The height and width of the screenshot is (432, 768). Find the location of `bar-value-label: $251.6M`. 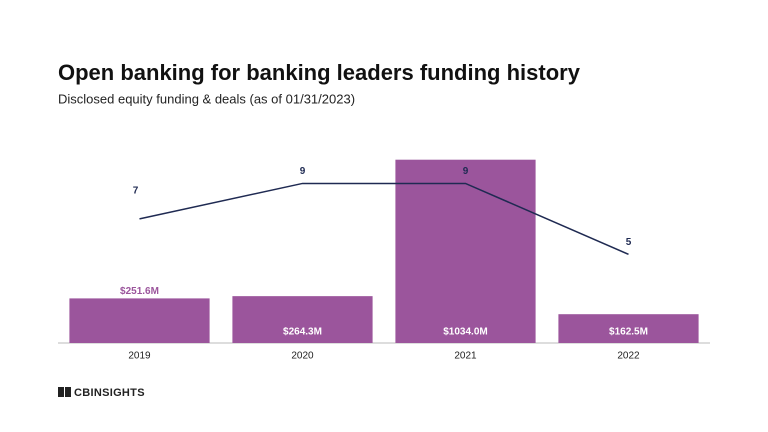

bar-value-label: $251.6M is located at coordinates (139, 291).